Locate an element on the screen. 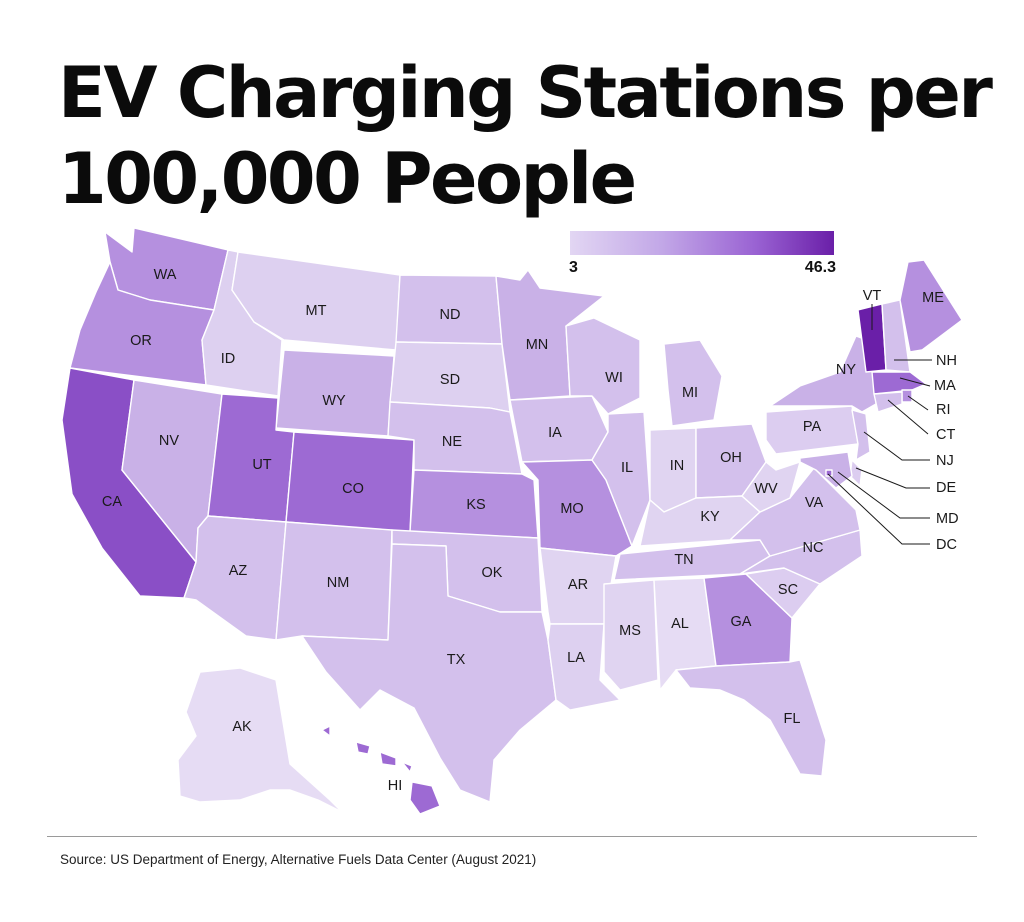 This screenshot has width=1024, height=922. label-nj: NJ is located at coordinates (945, 461).